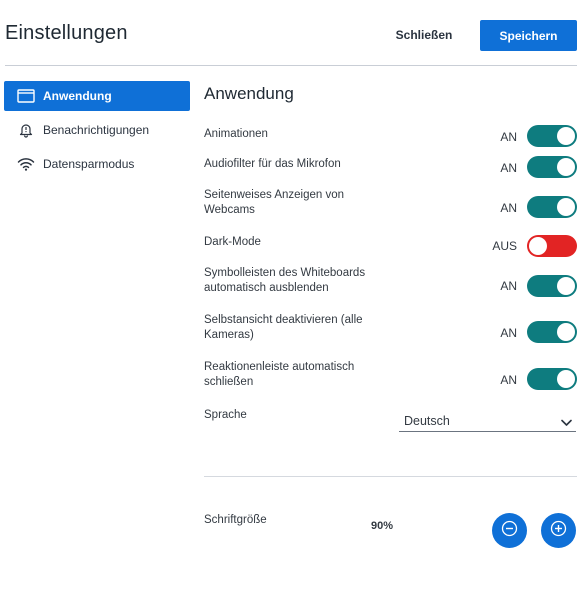  What do you see at coordinates (552, 379) in the screenshot?
I see `reaktionen-toggle` at bounding box center [552, 379].